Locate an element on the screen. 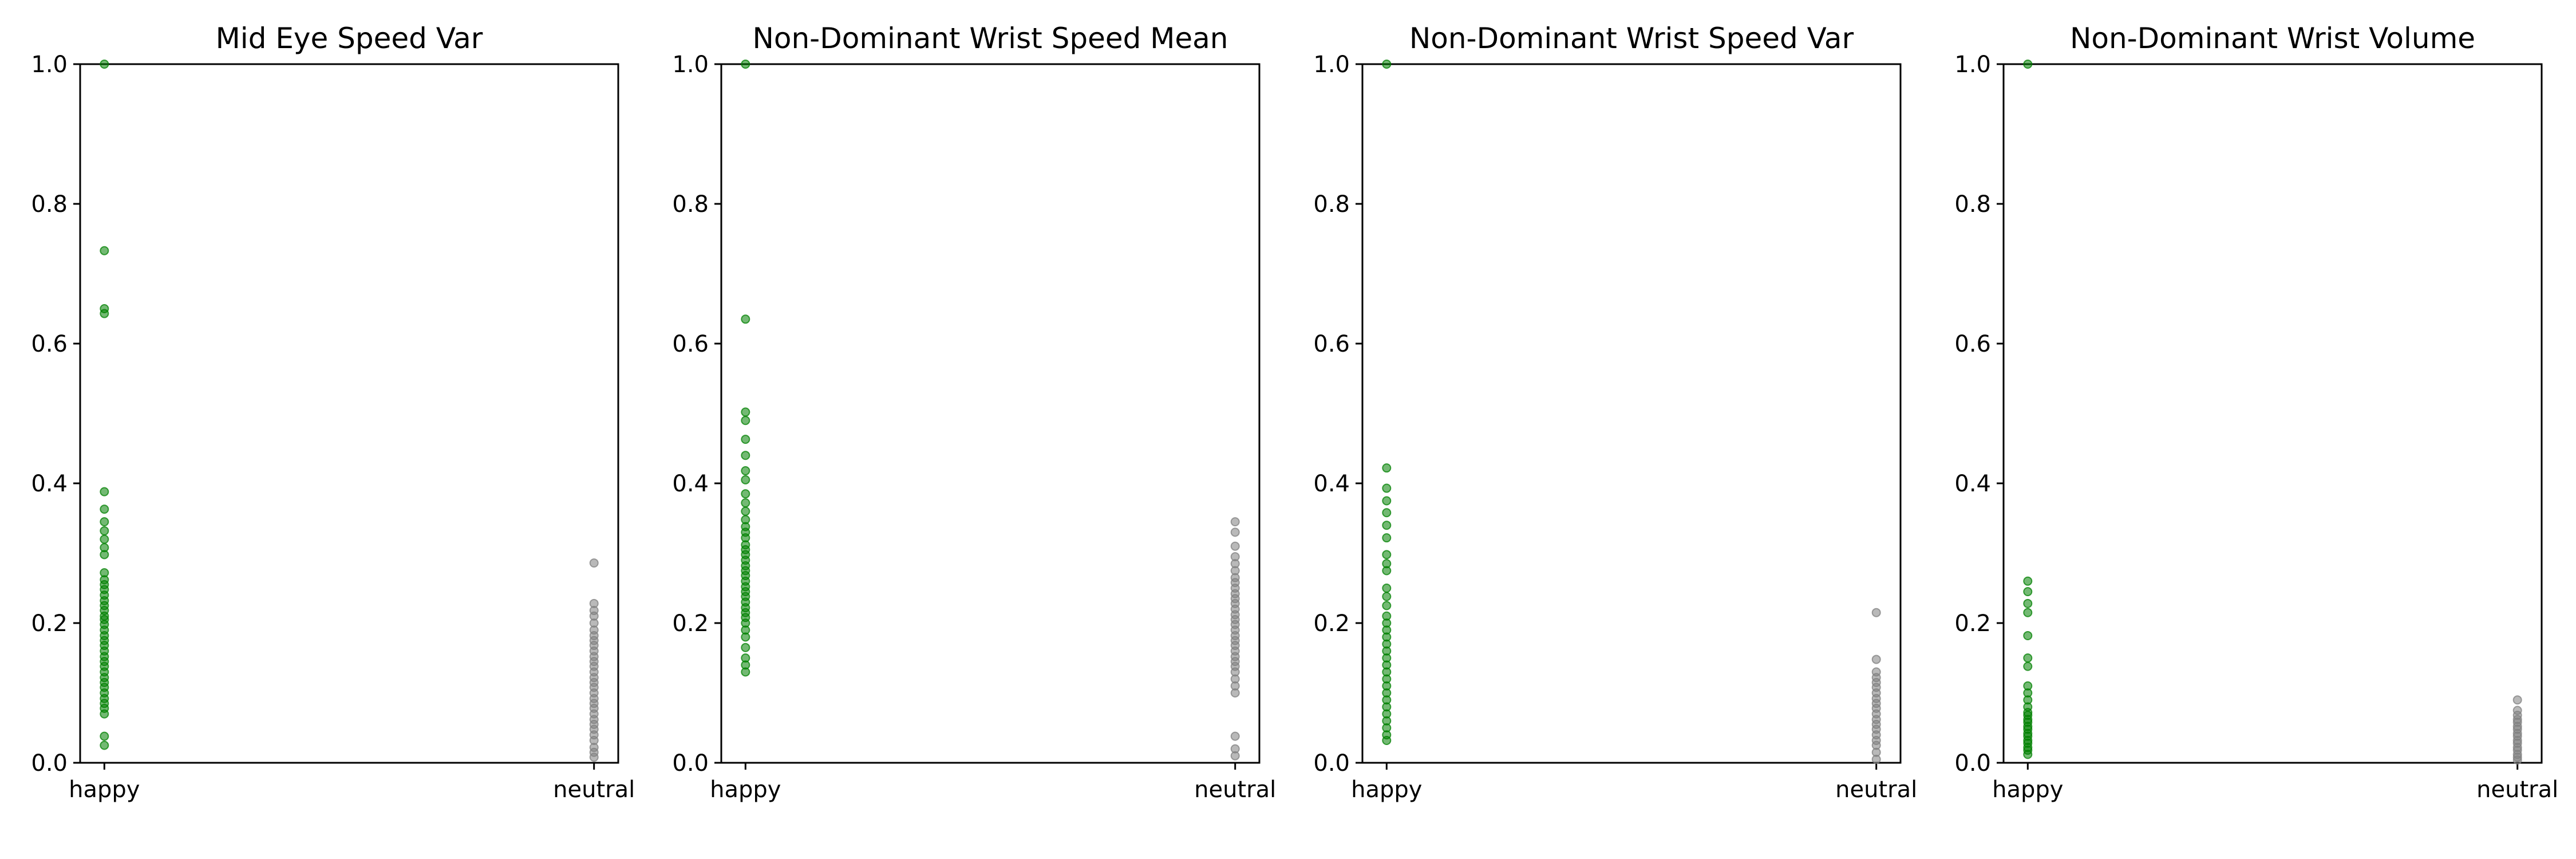 The width and height of the screenshot is (2576, 859). panel-title: Non-Dominant Wrist Speed Mean is located at coordinates (990, 38).